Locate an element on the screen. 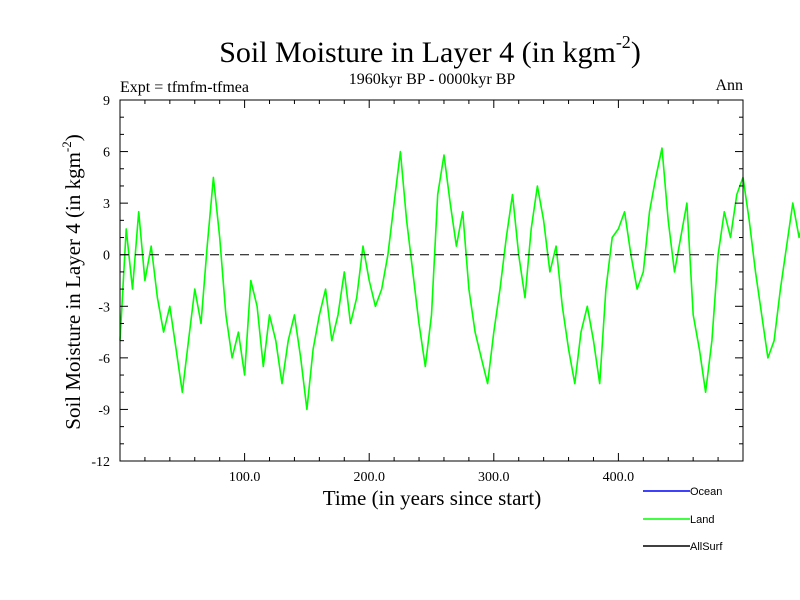  x-tick-label: 400.0 is located at coordinates (619, 477).